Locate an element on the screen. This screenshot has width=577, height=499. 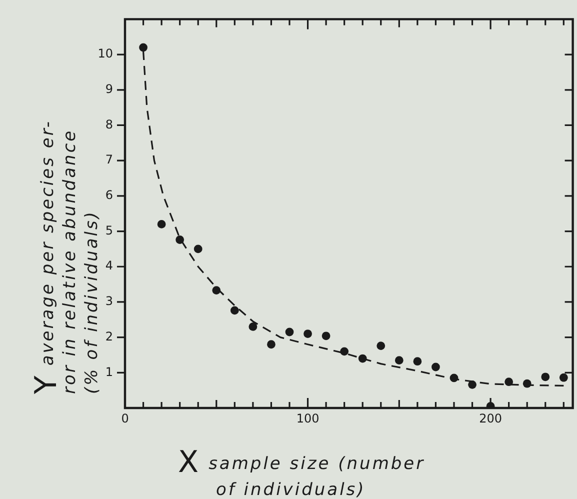
x-tick-label: 0 is located at coordinates (125, 418).